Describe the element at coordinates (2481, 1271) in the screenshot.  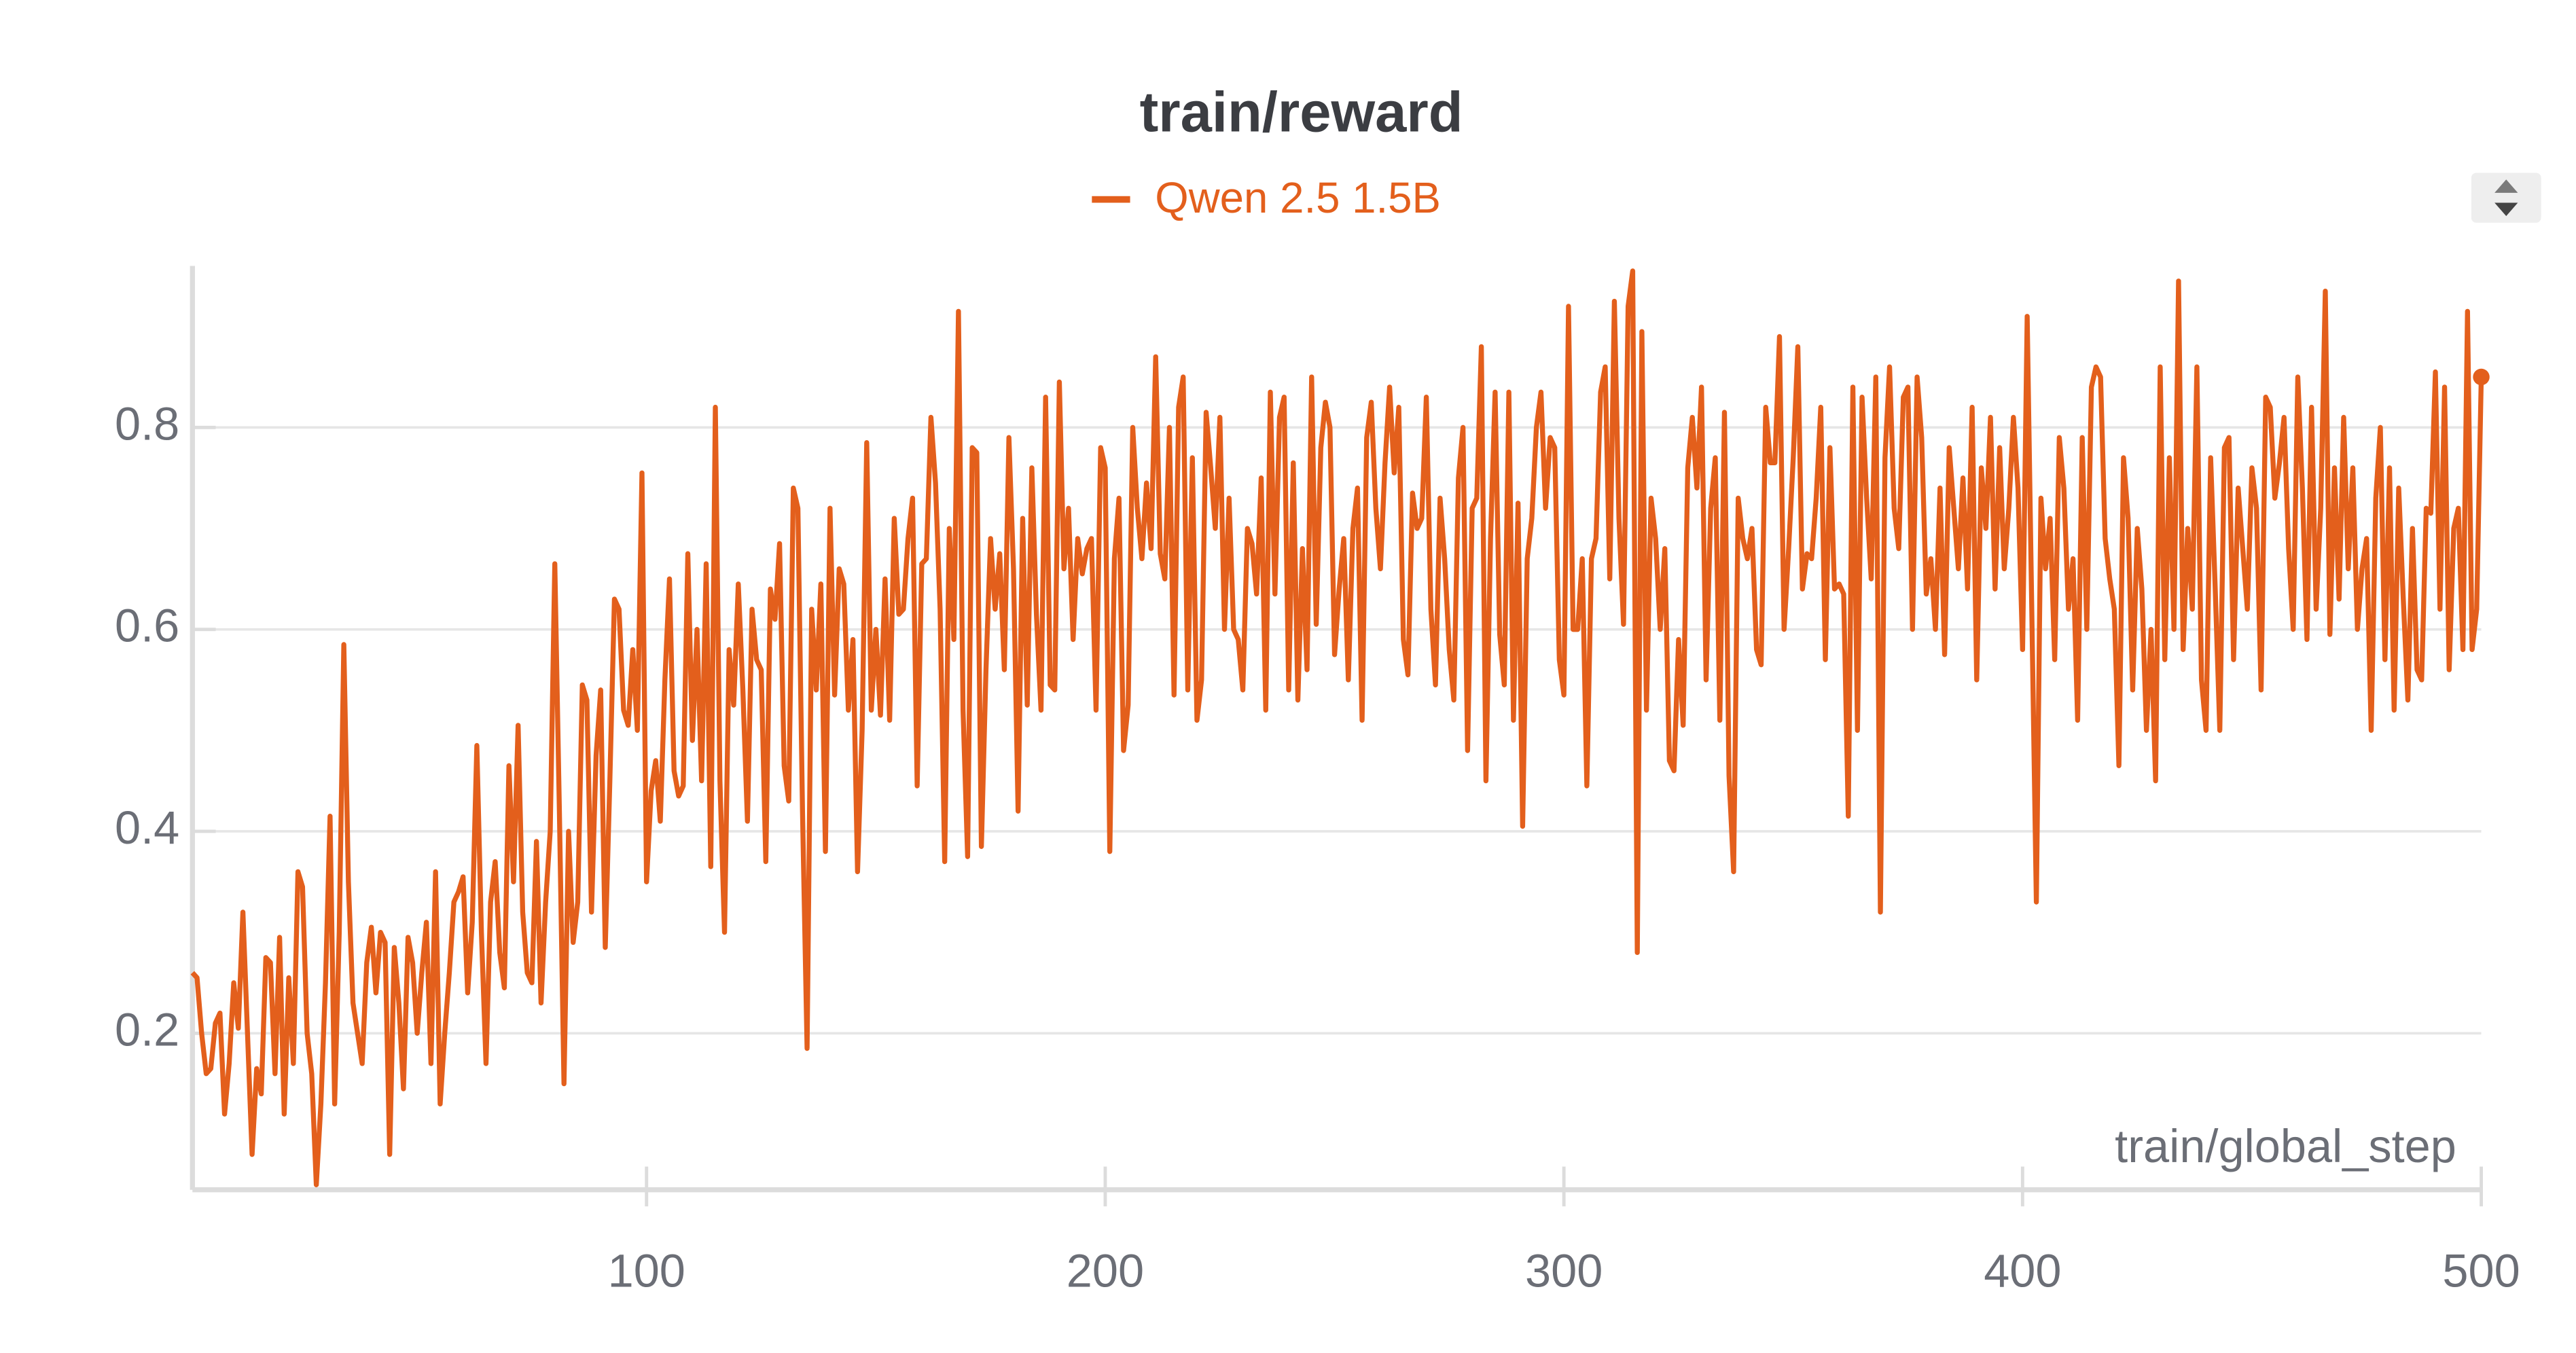
I see `x-tick-label: 500` at that location.